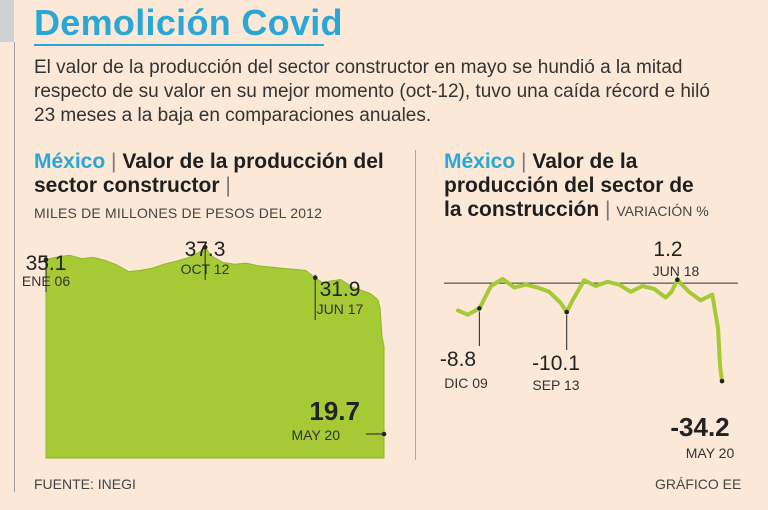 This screenshot has height=510, width=768. I want to click on data-label: 31.9, so click(340, 289).